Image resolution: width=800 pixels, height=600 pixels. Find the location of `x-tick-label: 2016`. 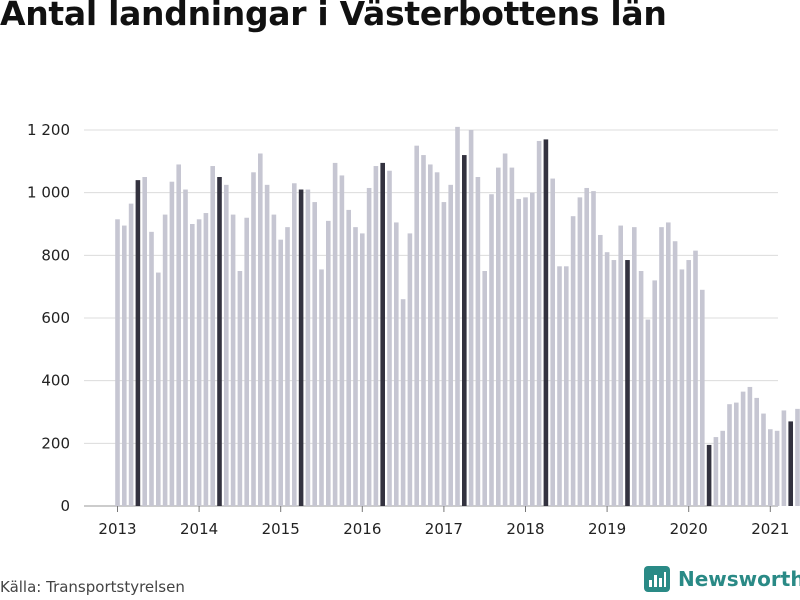

x-tick-label: 2016 is located at coordinates (362, 529).